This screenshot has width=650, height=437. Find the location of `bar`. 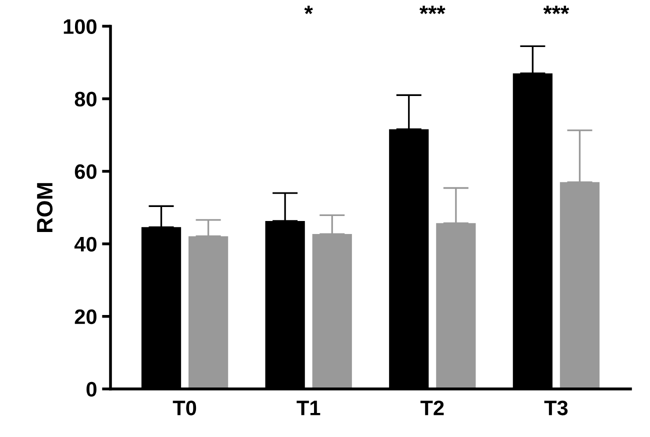

bar is located at coordinates (332, 311).